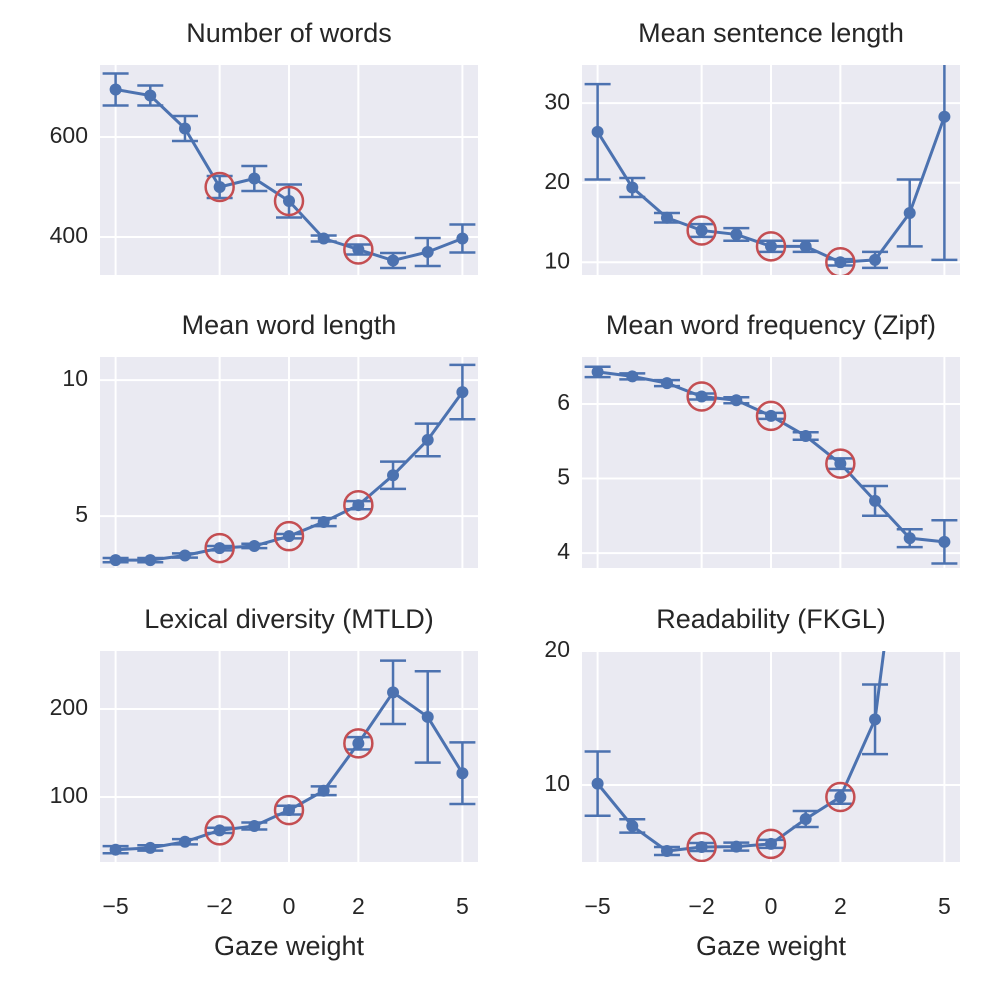 This screenshot has height=987, width=995. What do you see at coordinates (270, 439) in the screenshot?
I see `subplot: 5 10 Mean word length` at bounding box center [270, 439].